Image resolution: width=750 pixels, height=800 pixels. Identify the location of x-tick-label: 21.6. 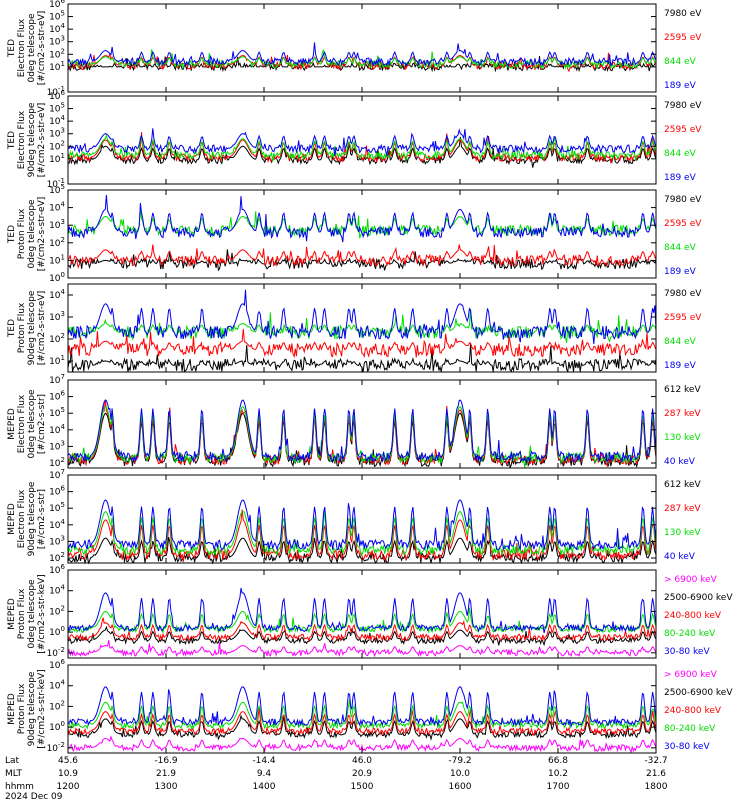
(656, 774).